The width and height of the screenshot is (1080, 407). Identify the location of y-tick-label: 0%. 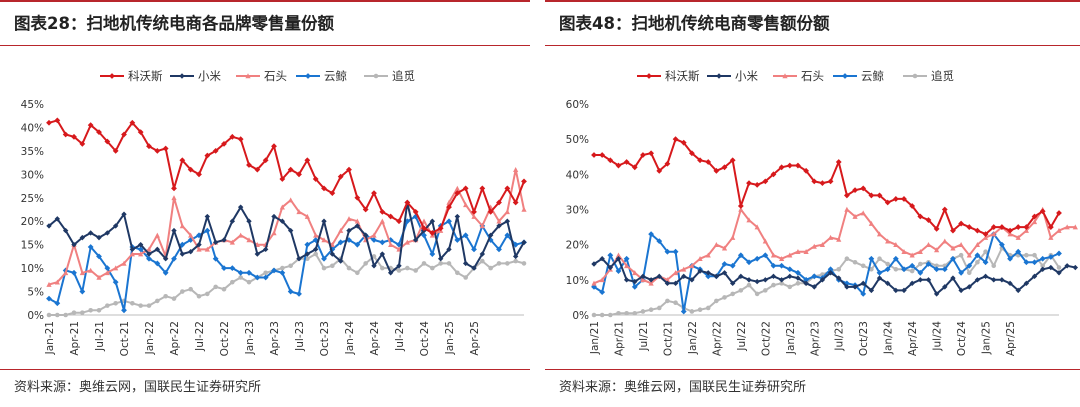
(580, 316).